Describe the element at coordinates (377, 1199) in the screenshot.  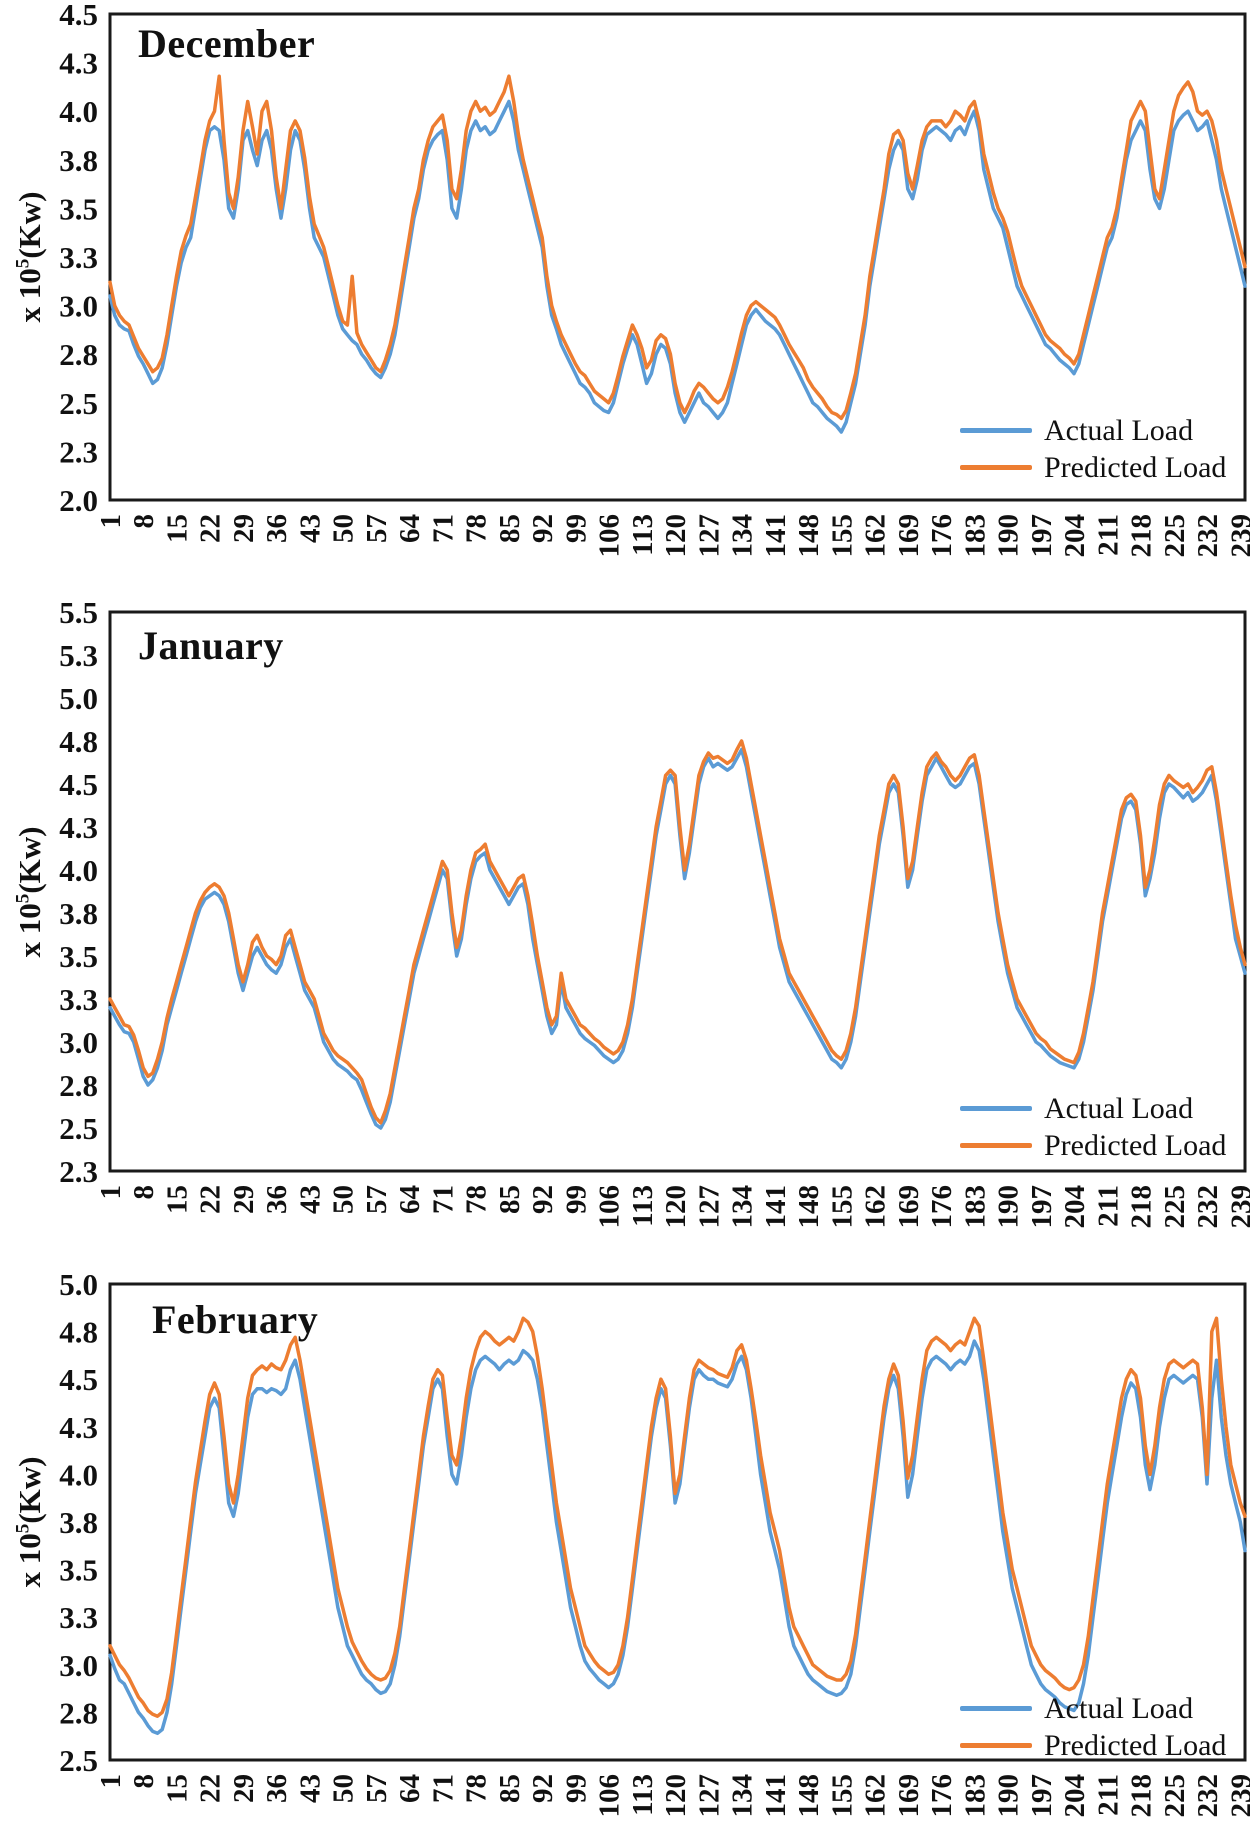
I see `x-tick-label: 57` at that location.